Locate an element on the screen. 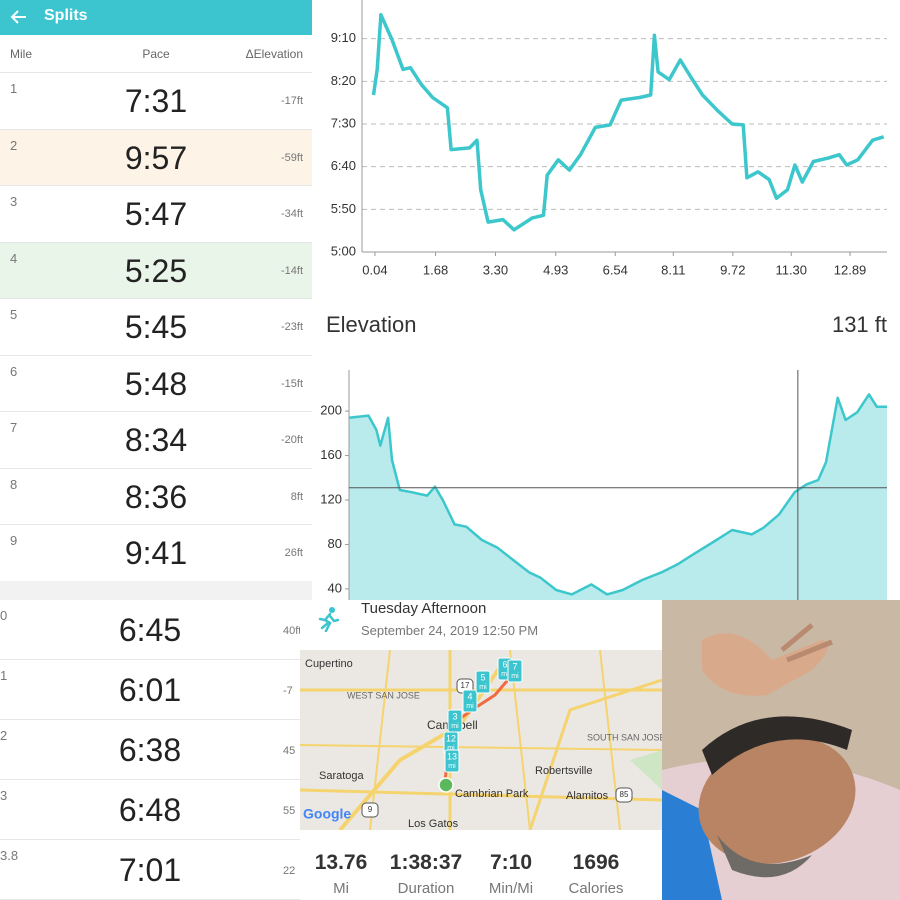 The image size is (900, 900). y-tick-label: 200 is located at coordinates (331, 410).